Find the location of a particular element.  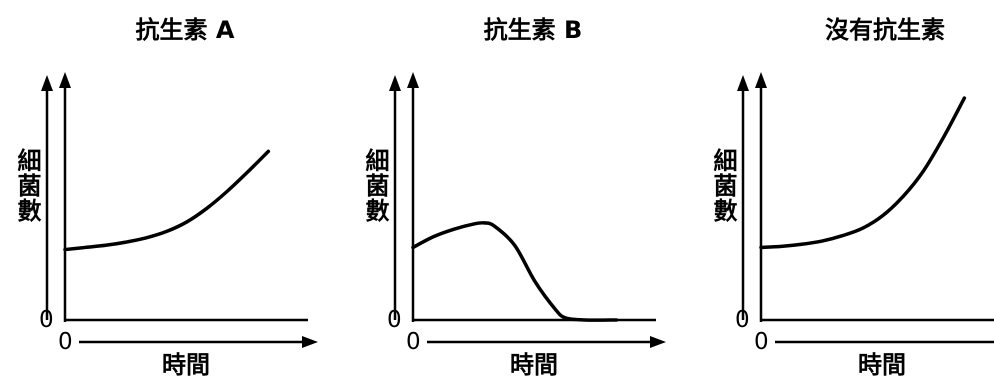

chart-title: 抗生素 A is located at coordinates (185, 30).